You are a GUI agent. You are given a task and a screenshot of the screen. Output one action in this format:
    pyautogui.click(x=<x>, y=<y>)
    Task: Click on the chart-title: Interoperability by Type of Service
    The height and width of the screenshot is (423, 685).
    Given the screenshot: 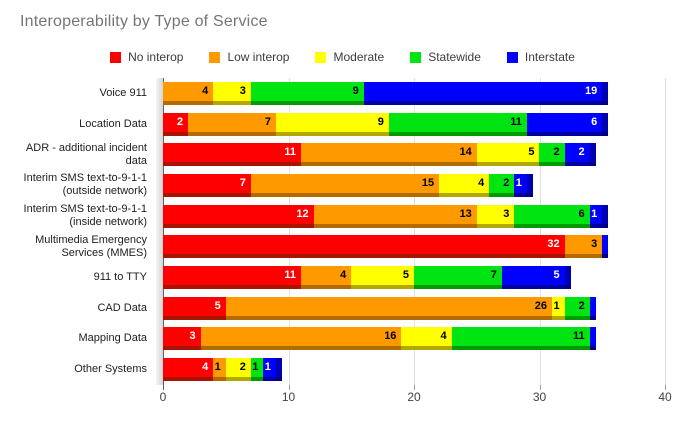 What is the action you would take?
    pyautogui.click(x=144, y=21)
    